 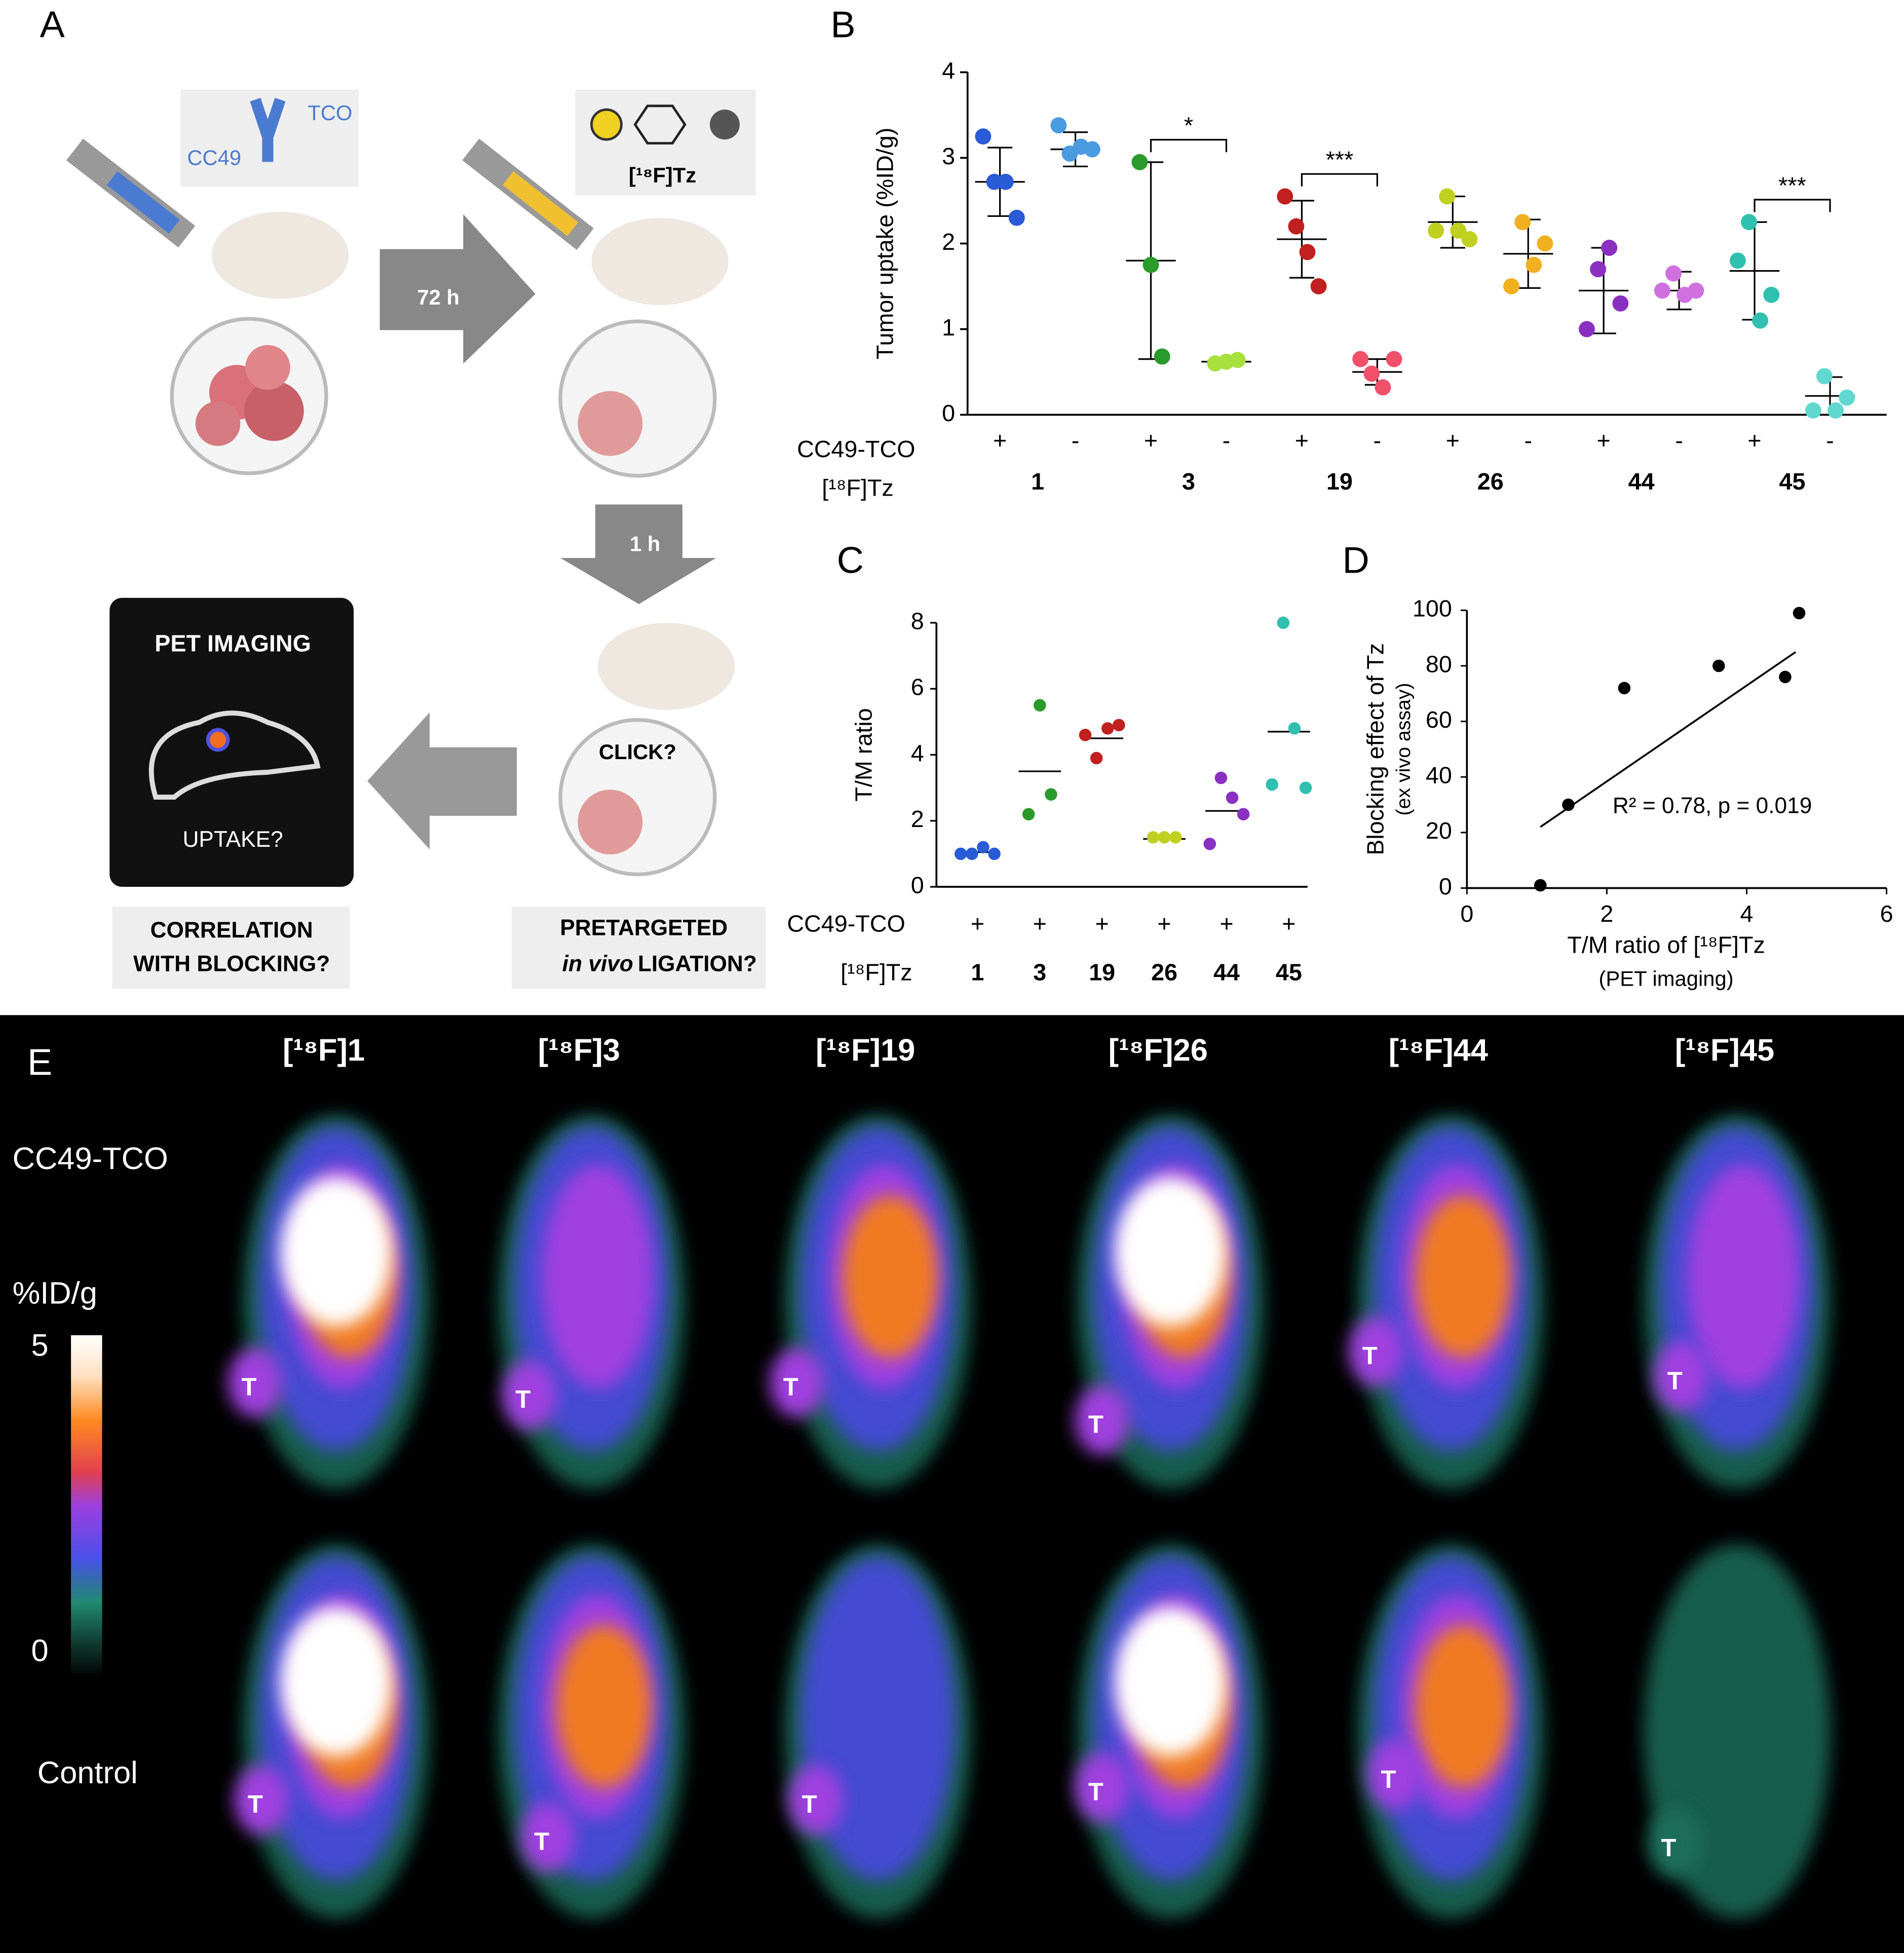 What do you see at coordinates (39, 1062) in the screenshot?
I see `panel-label: E` at bounding box center [39, 1062].